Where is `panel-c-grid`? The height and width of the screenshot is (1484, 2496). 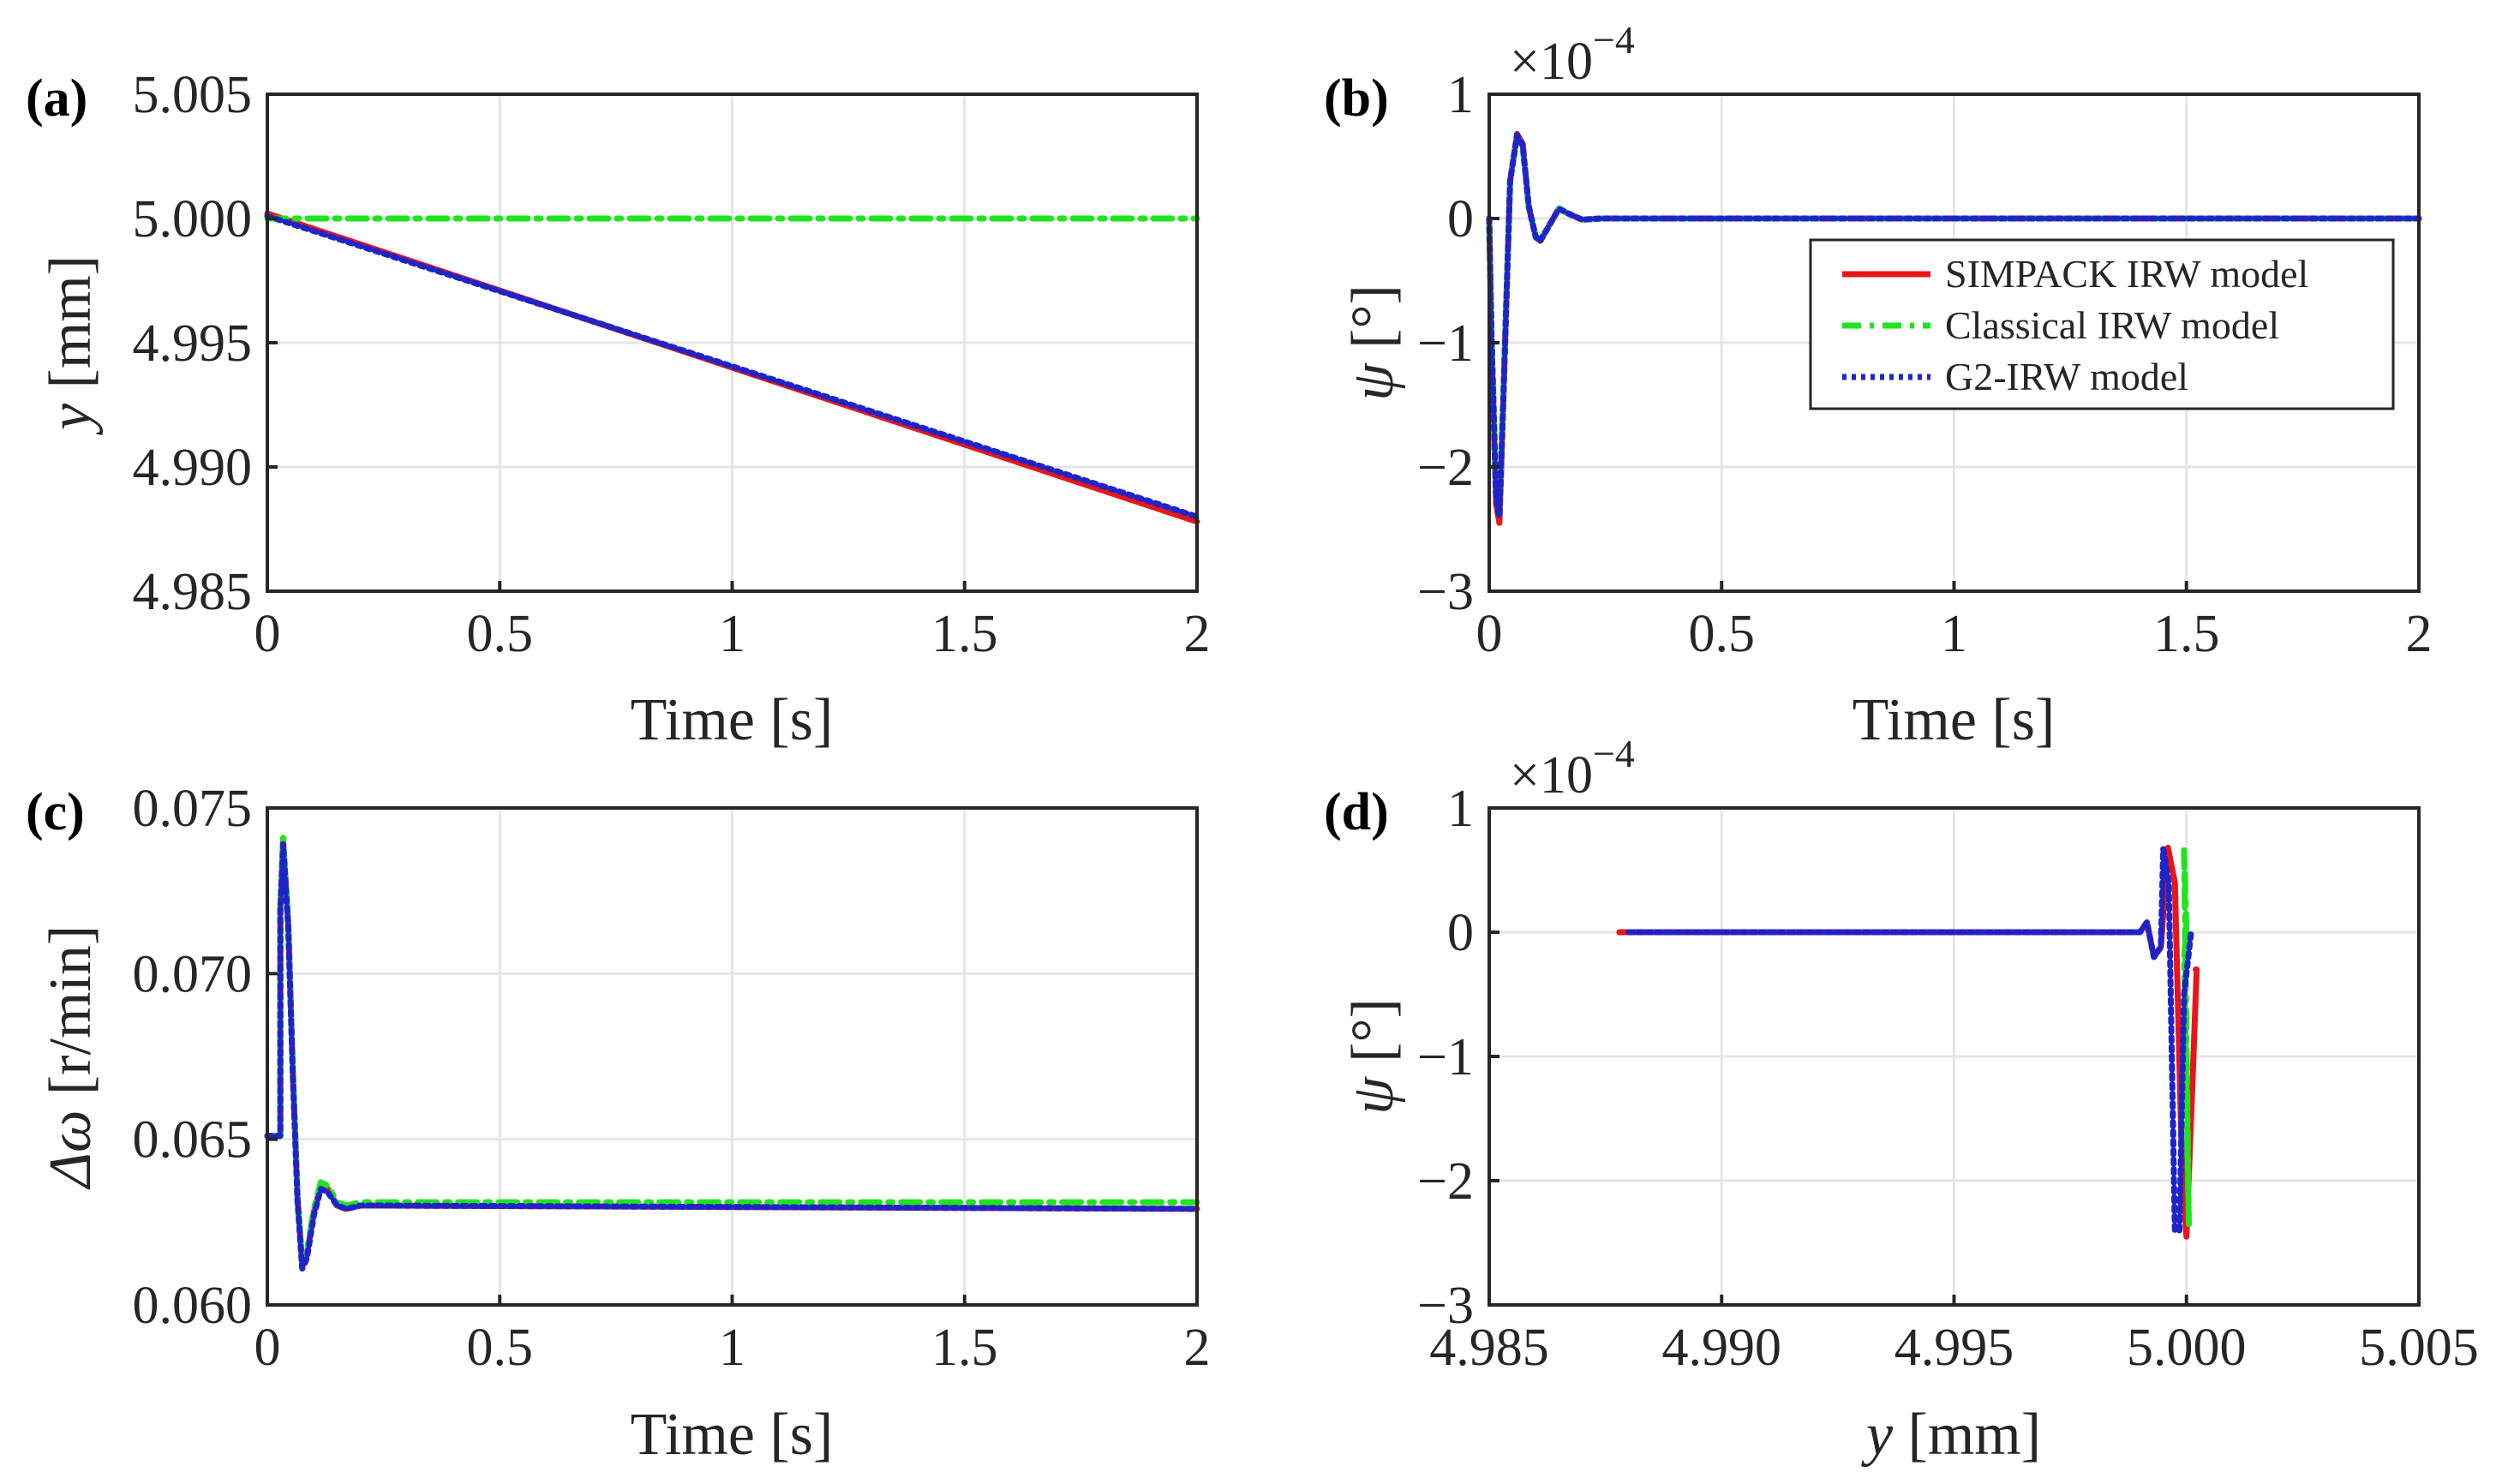
panel-c-grid is located at coordinates (732, 1057).